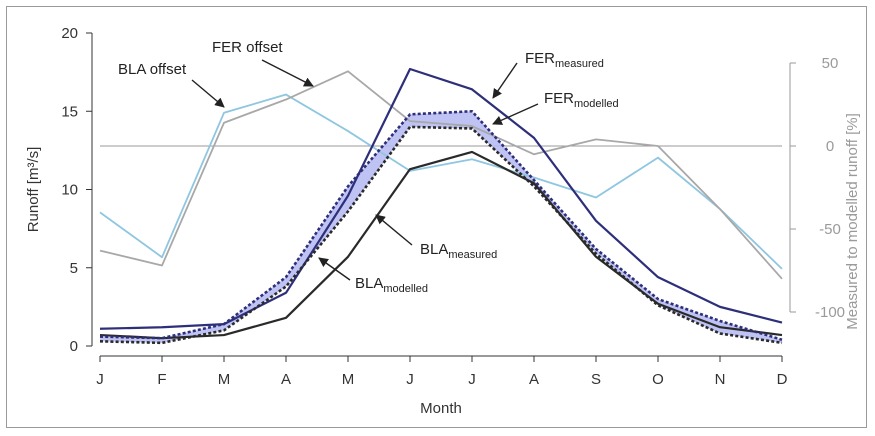 The width and height of the screenshot is (875, 436). I want to click on left-axis-tick-label: 20, so click(69, 33).